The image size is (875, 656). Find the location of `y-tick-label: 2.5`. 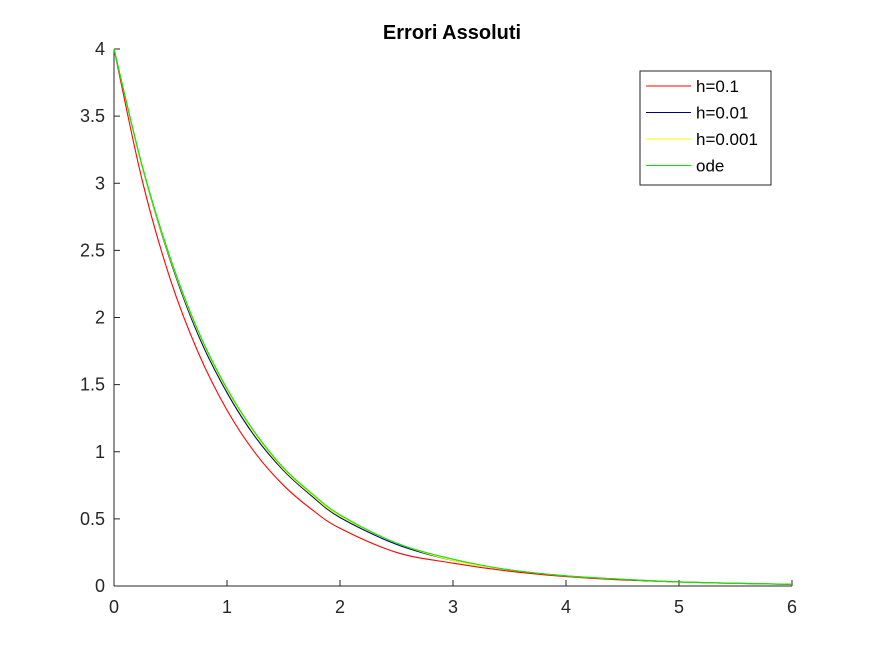

y-tick-label: 2.5 is located at coordinates (92, 250).